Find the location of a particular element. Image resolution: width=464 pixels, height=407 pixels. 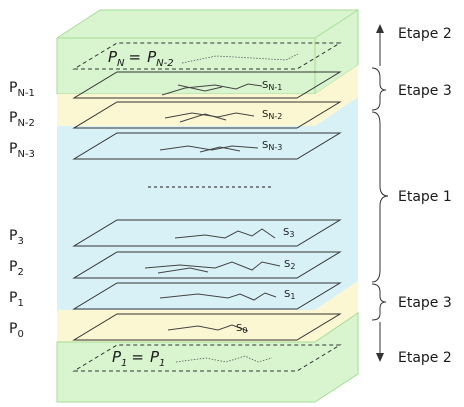

path-s0 is located at coordinates (208, 328).